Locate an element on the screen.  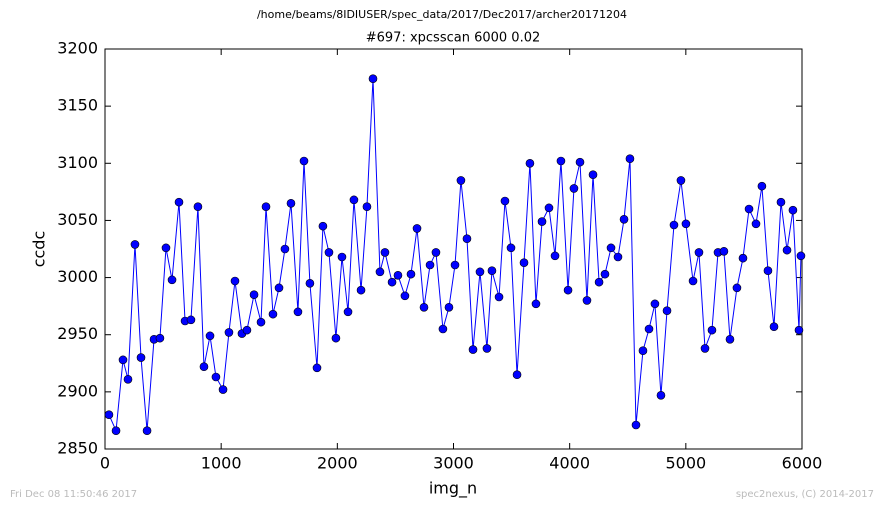
y-tick-label: 2900 is located at coordinates (77, 390).